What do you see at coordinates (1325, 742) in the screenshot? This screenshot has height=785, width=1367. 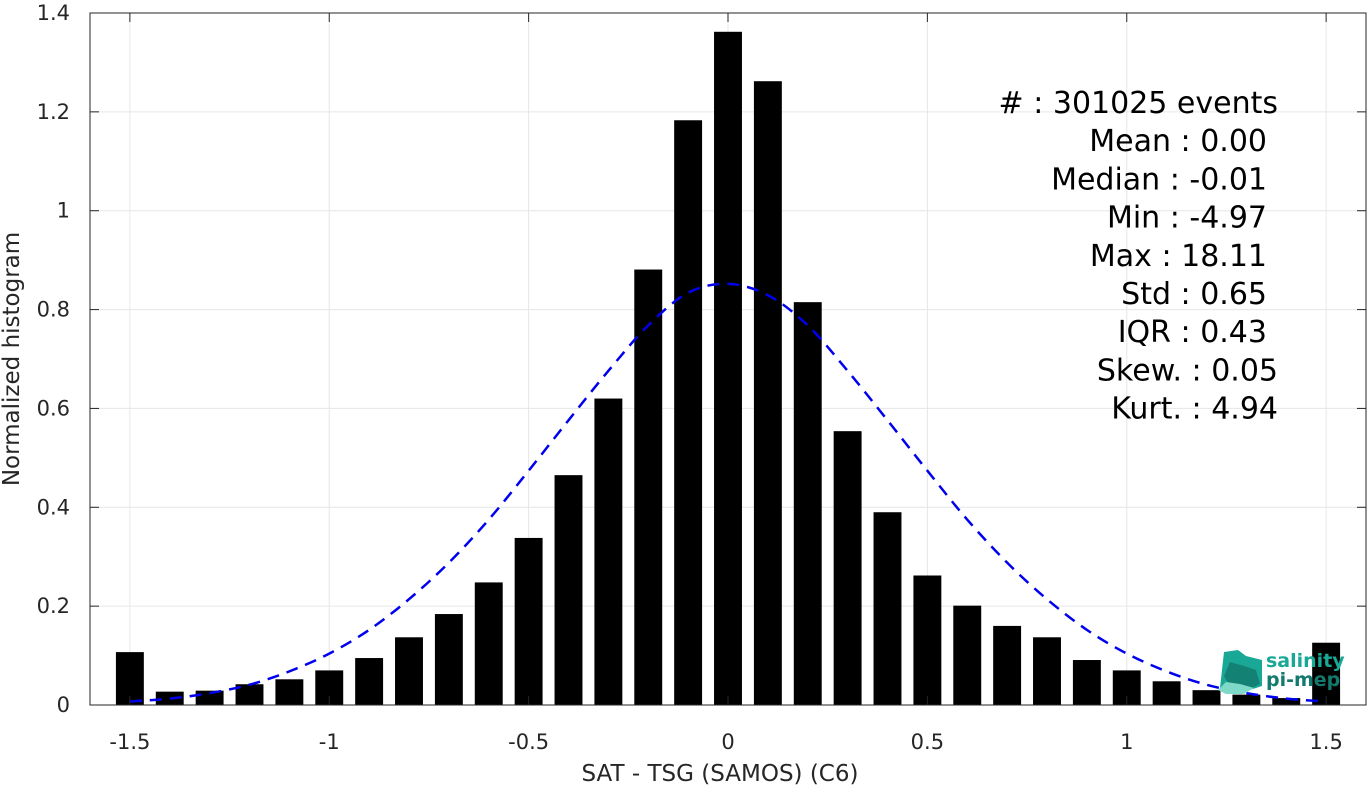 I see `x-tick-label: 1.5` at bounding box center [1325, 742].